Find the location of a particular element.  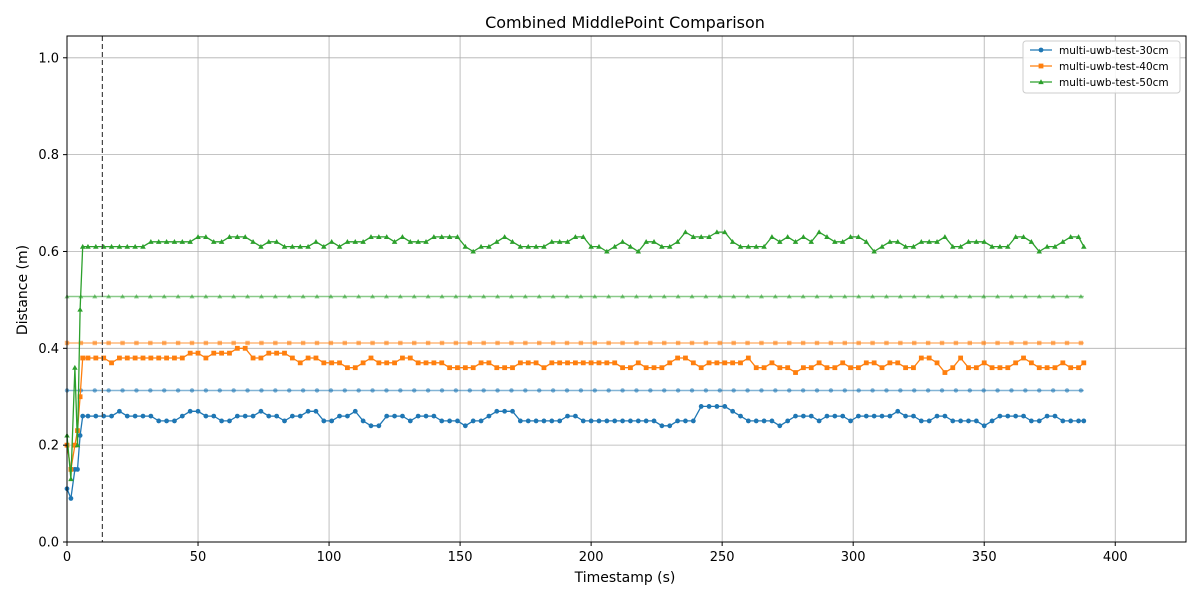

y-axis: 0.0 0.2 0.4 0.6 0.8 1.0 is located at coordinates (52, 301).